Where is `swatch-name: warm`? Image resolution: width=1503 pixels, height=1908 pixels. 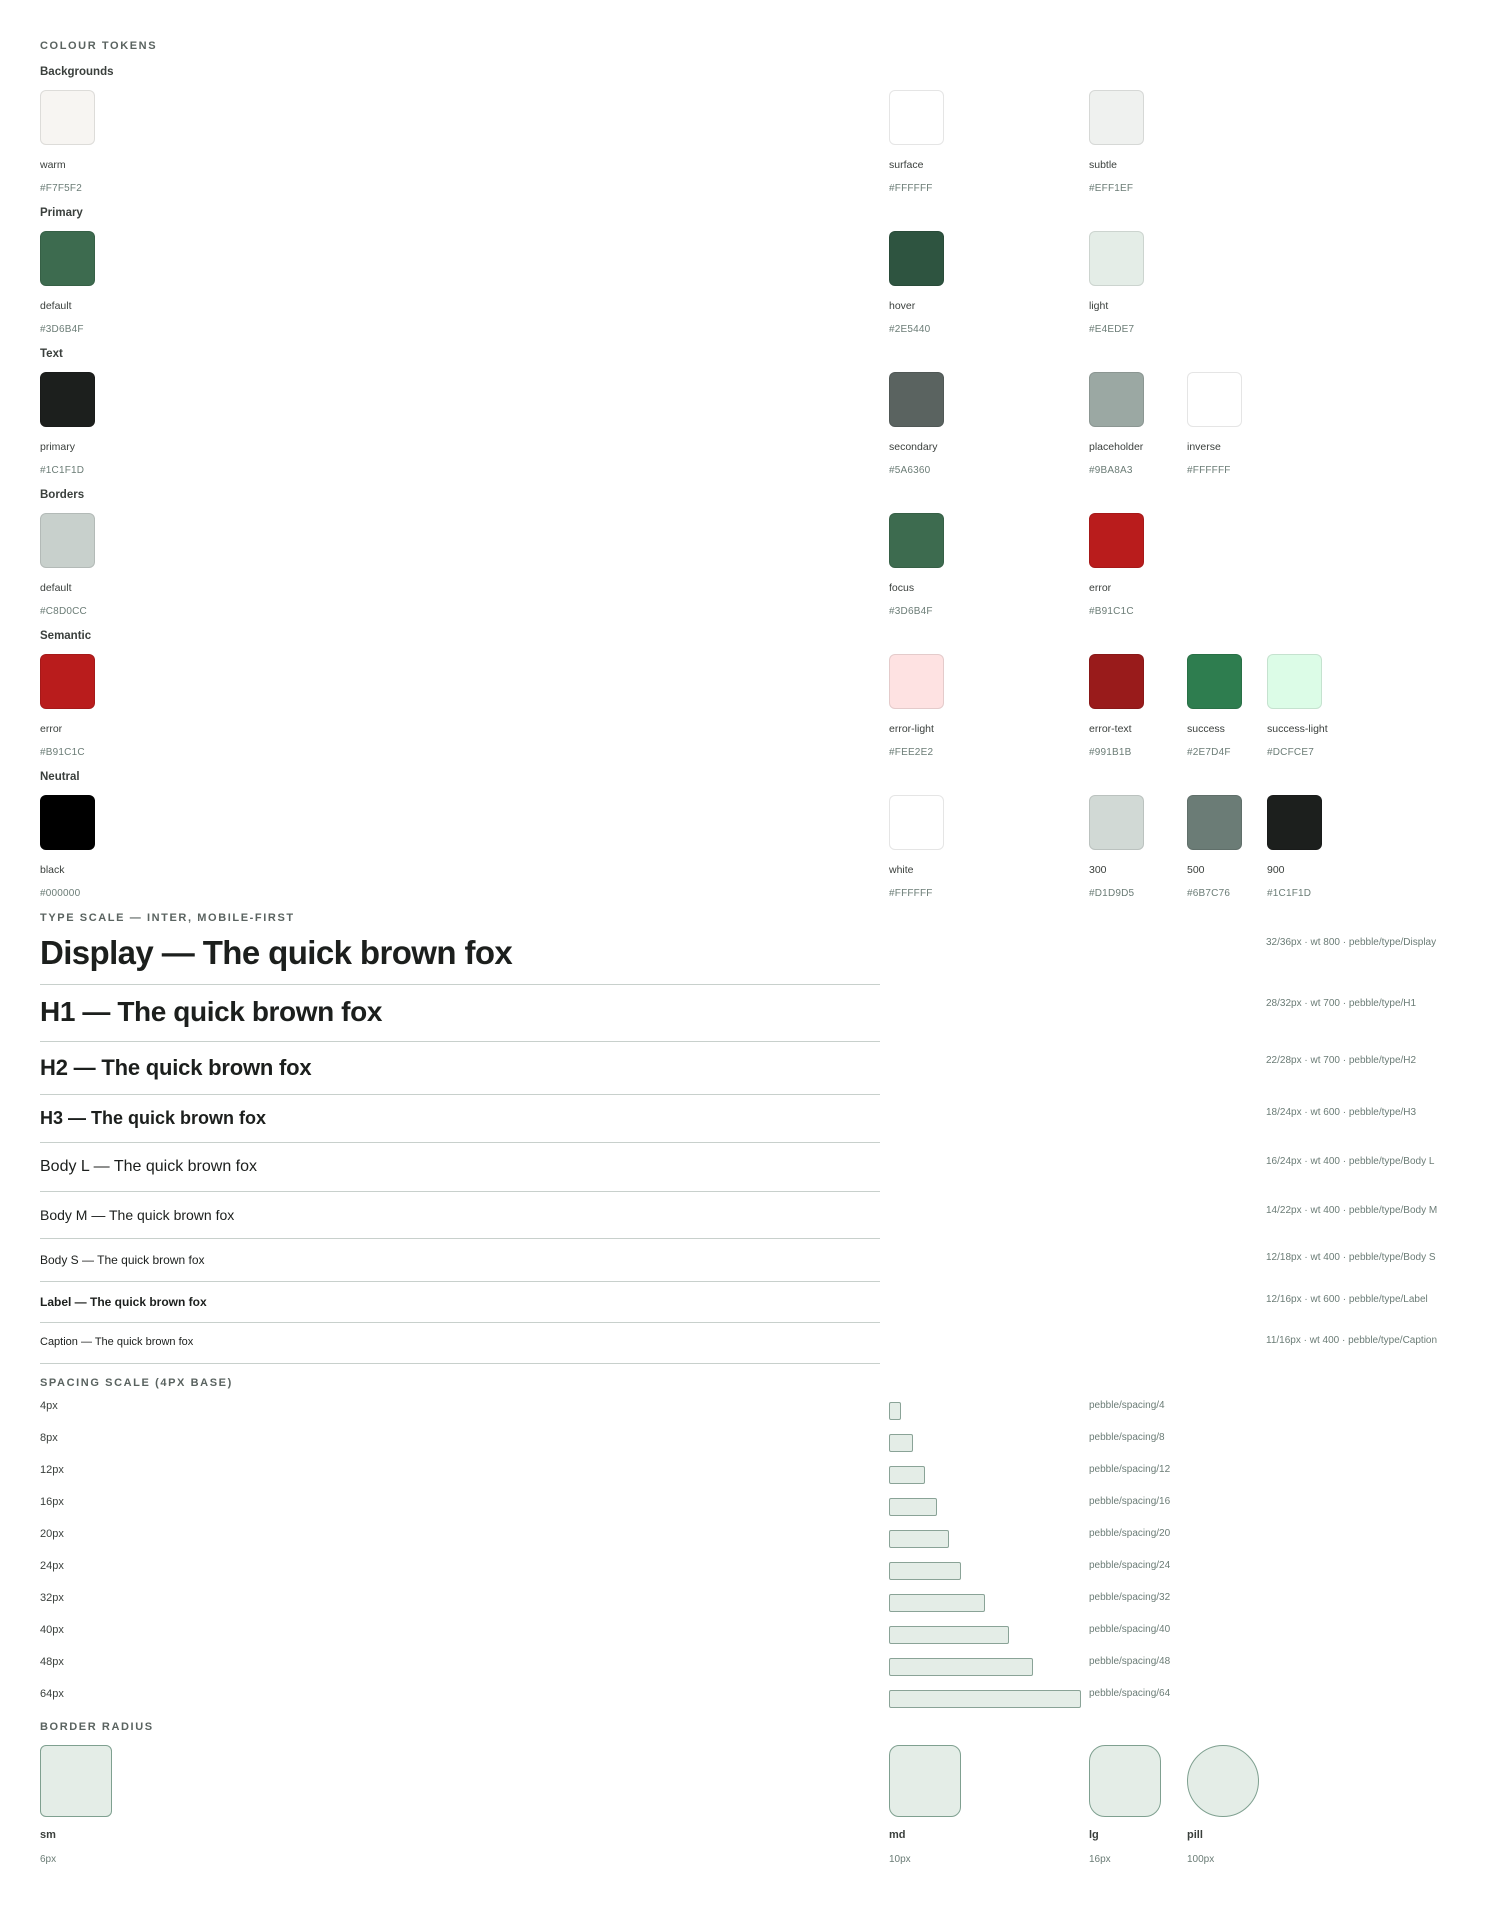
swatch-name: warm is located at coordinates (53, 165).